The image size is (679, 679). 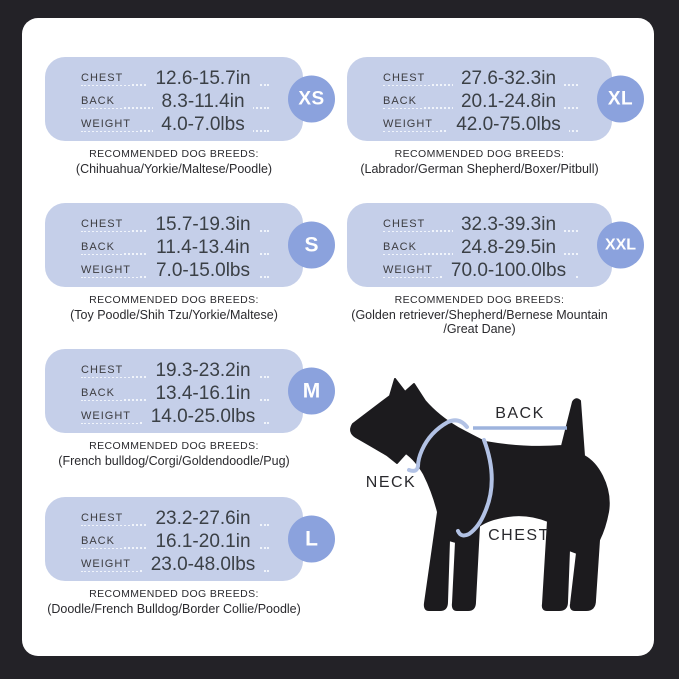 What do you see at coordinates (508, 124) in the screenshot?
I see `weight-value: 42.0-75.0lbs` at bounding box center [508, 124].